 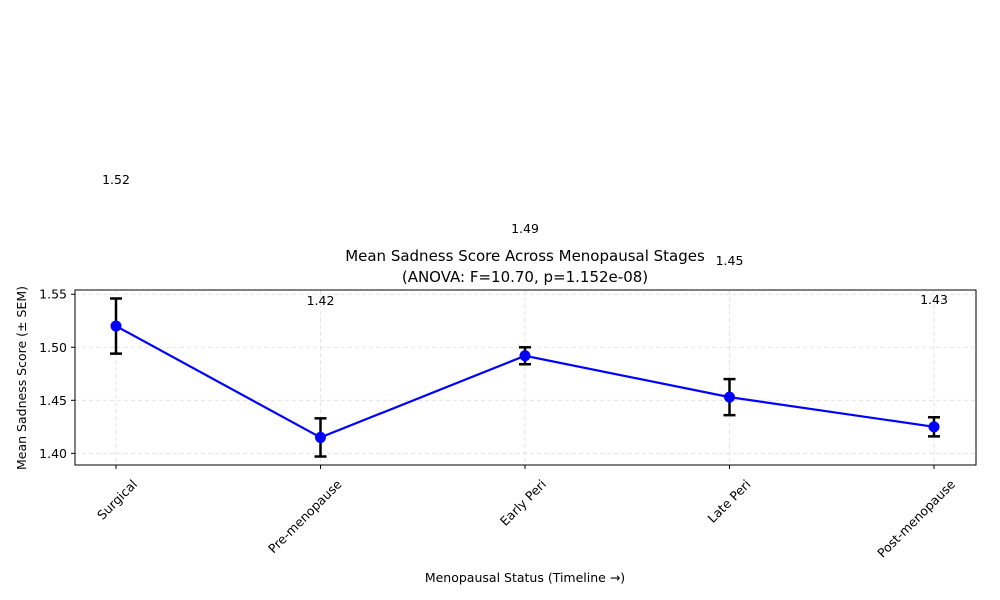 What do you see at coordinates (525, 228) in the screenshot?
I see `data-label: 1.49` at bounding box center [525, 228].